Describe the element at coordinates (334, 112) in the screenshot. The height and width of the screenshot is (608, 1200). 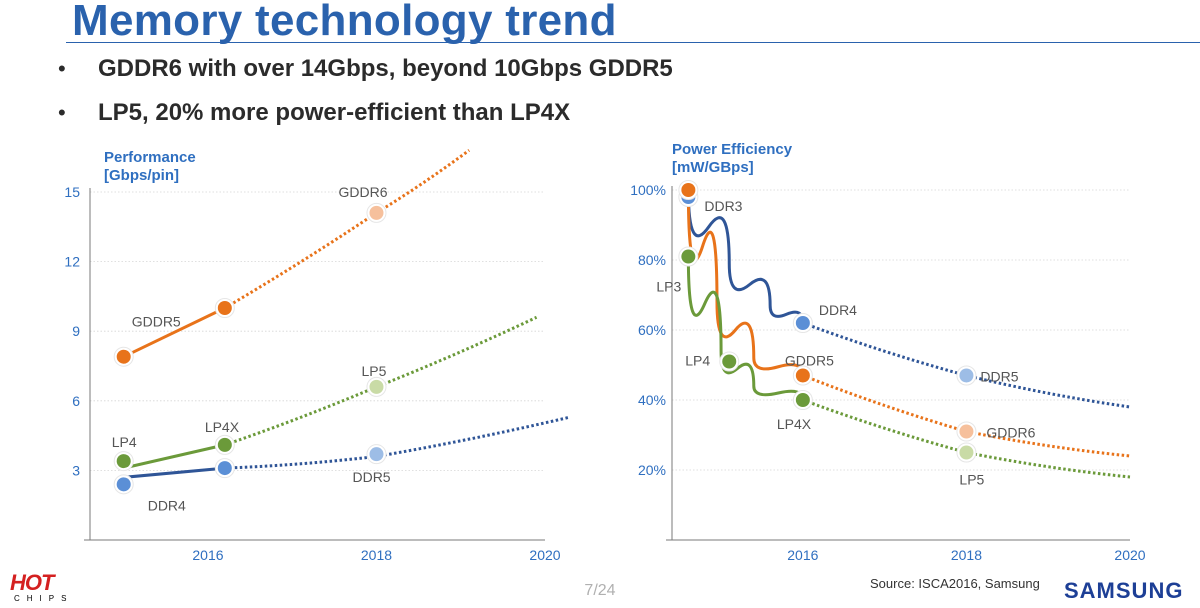
I see `bullet-text: LP5, 20% more power-efficient than LP4X` at that location.